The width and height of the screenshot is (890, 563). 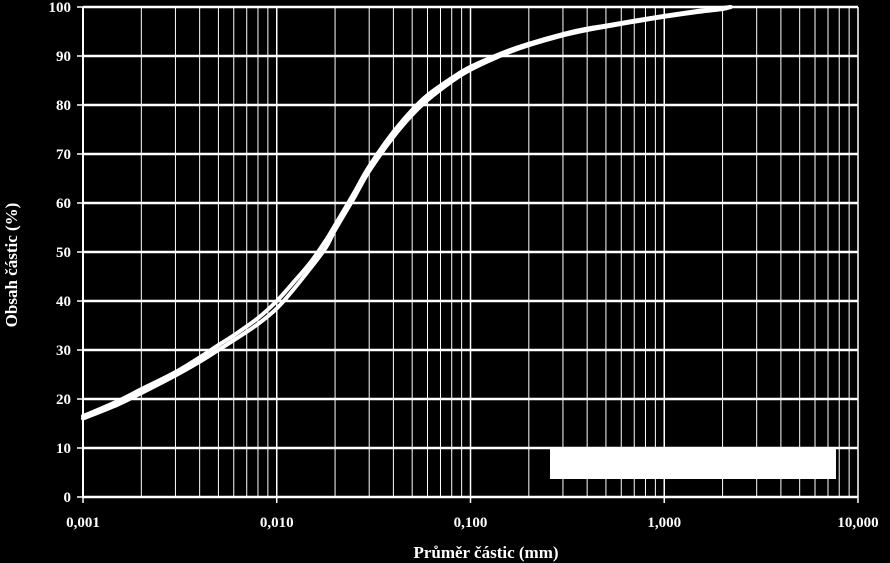 I want to click on y-axis-title: Obsah částic (%), so click(x=11, y=265).